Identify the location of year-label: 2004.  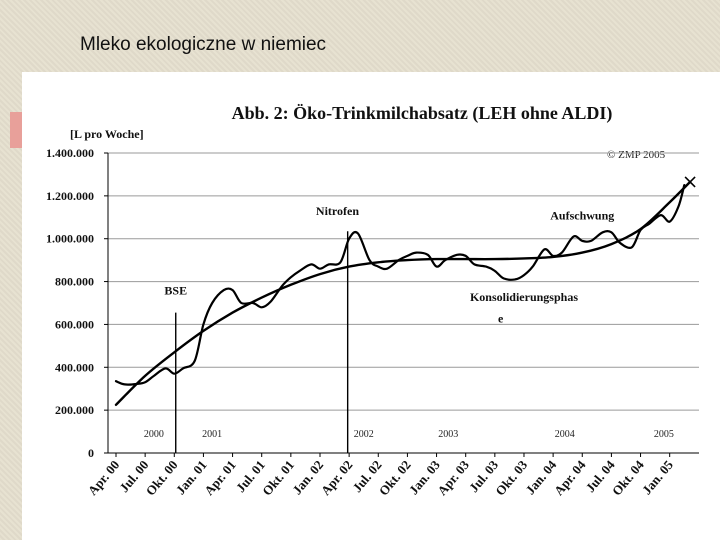
(565, 434).